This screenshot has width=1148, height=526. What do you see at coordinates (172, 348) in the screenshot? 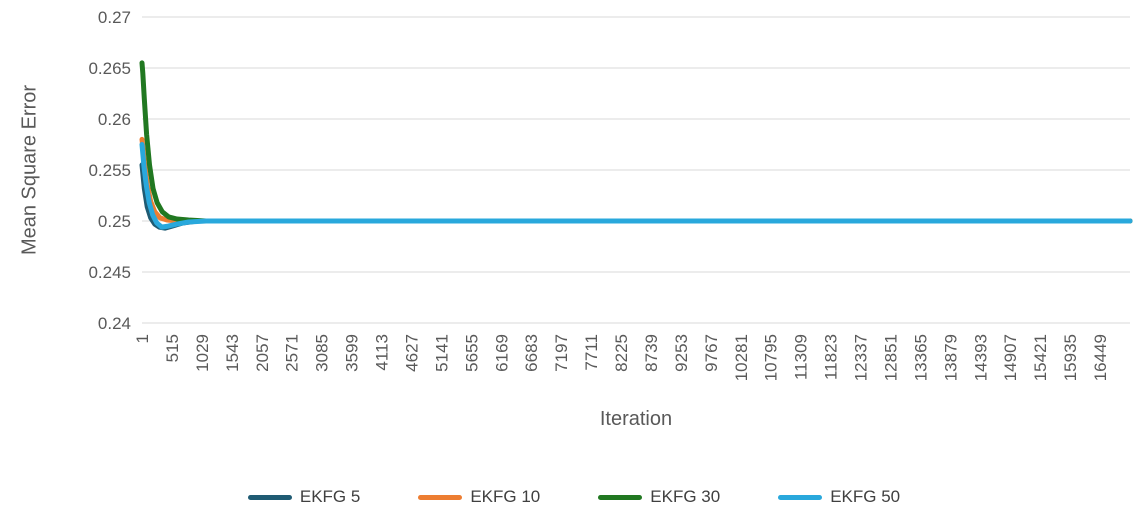
I see `x-tick-label: 515` at bounding box center [172, 348].